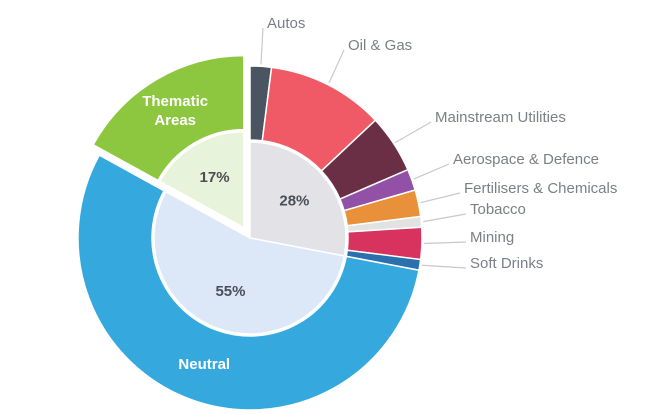 This screenshot has width=651, height=414. What do you see at coordinates (175, 120) in the screenshot?
I see `label-line: Areas` at bounding box center [175, 120].